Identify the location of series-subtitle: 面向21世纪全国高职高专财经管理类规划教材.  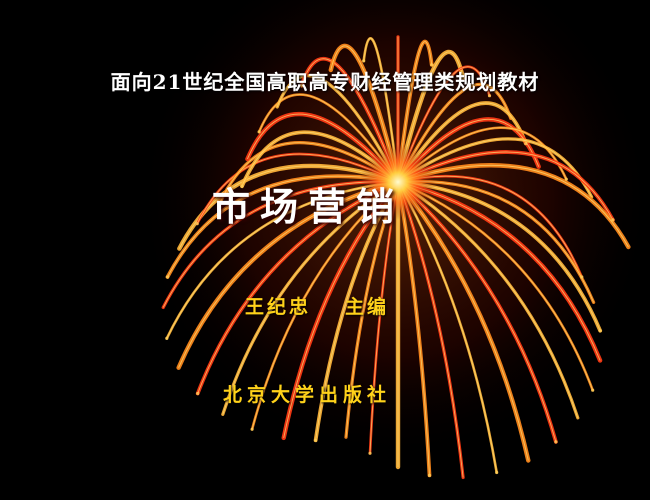
(325, 82).